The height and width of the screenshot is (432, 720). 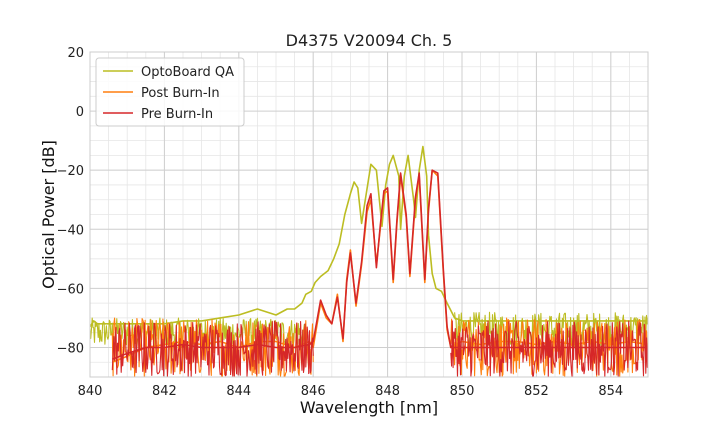 What do you see at coordinates (351, 391) in the screenshot?
I see `x-tick-labels: 840 842 844 846 848 850 852 854` at bounding box center [351, 391].